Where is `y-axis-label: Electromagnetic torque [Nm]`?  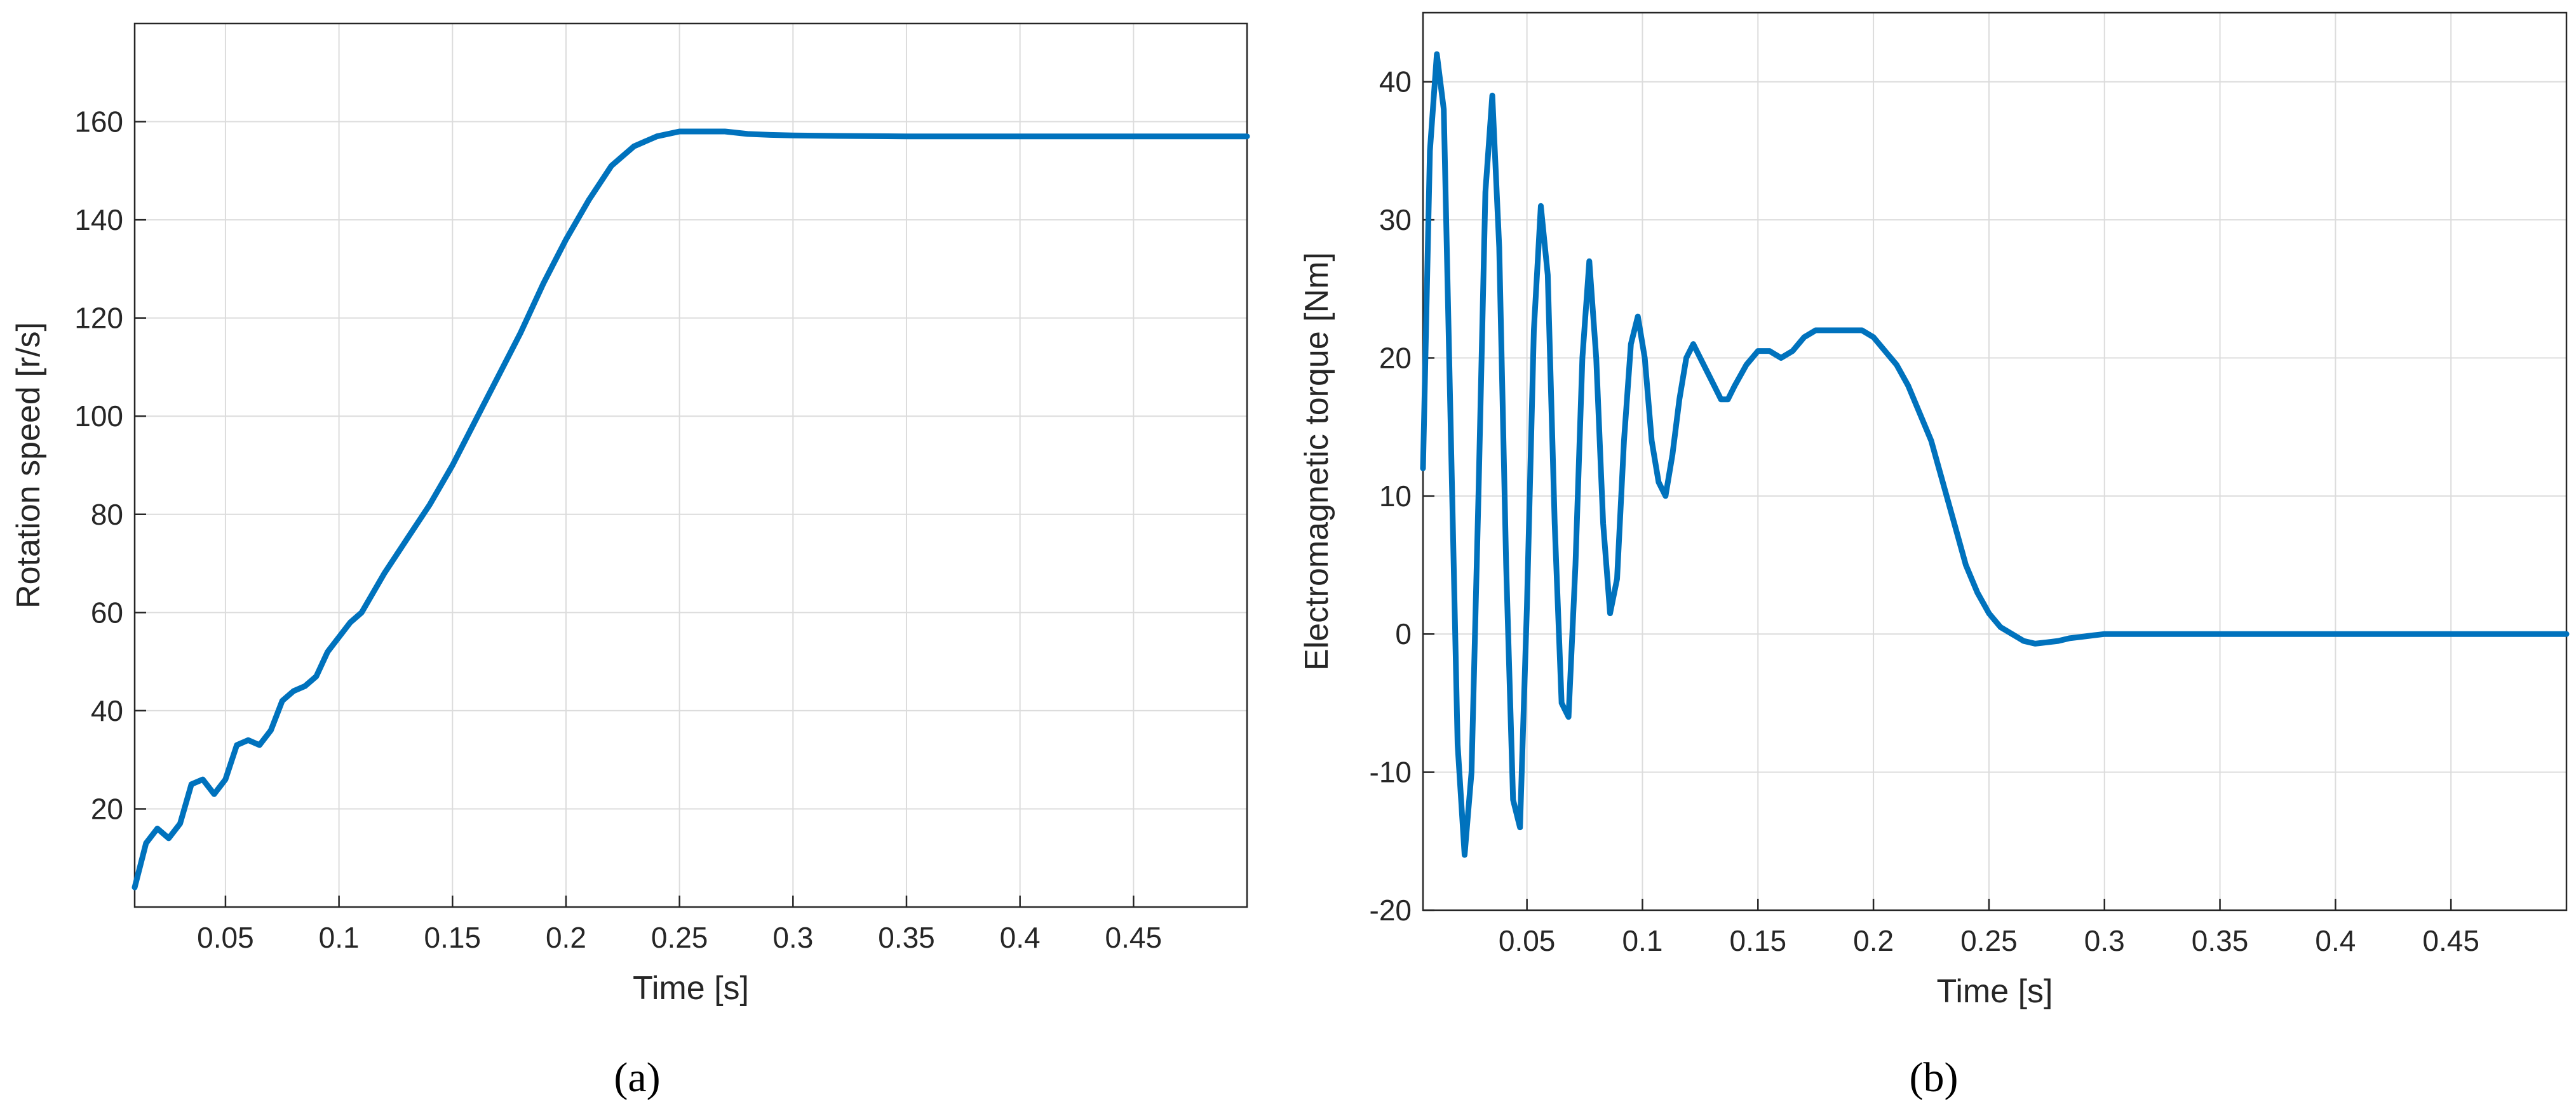
y-axis-label: Electromagnetic torque [Nm] is located at coordinates (1316, 461).